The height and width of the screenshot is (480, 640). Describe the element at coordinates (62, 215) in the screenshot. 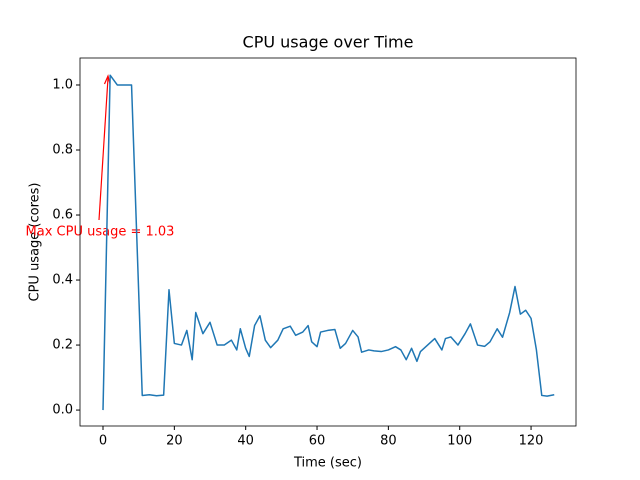

I see `y-tick-label: 0.6` at that location.